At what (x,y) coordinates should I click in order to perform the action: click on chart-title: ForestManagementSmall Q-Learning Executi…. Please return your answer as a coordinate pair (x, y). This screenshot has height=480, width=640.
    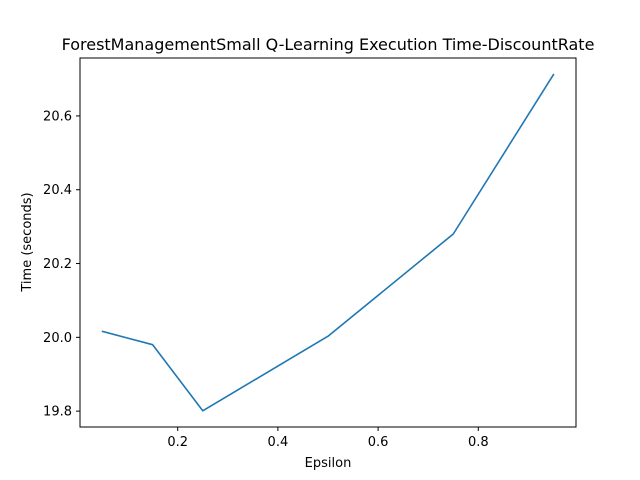
    Looking at the image, I should click on (328, 44).